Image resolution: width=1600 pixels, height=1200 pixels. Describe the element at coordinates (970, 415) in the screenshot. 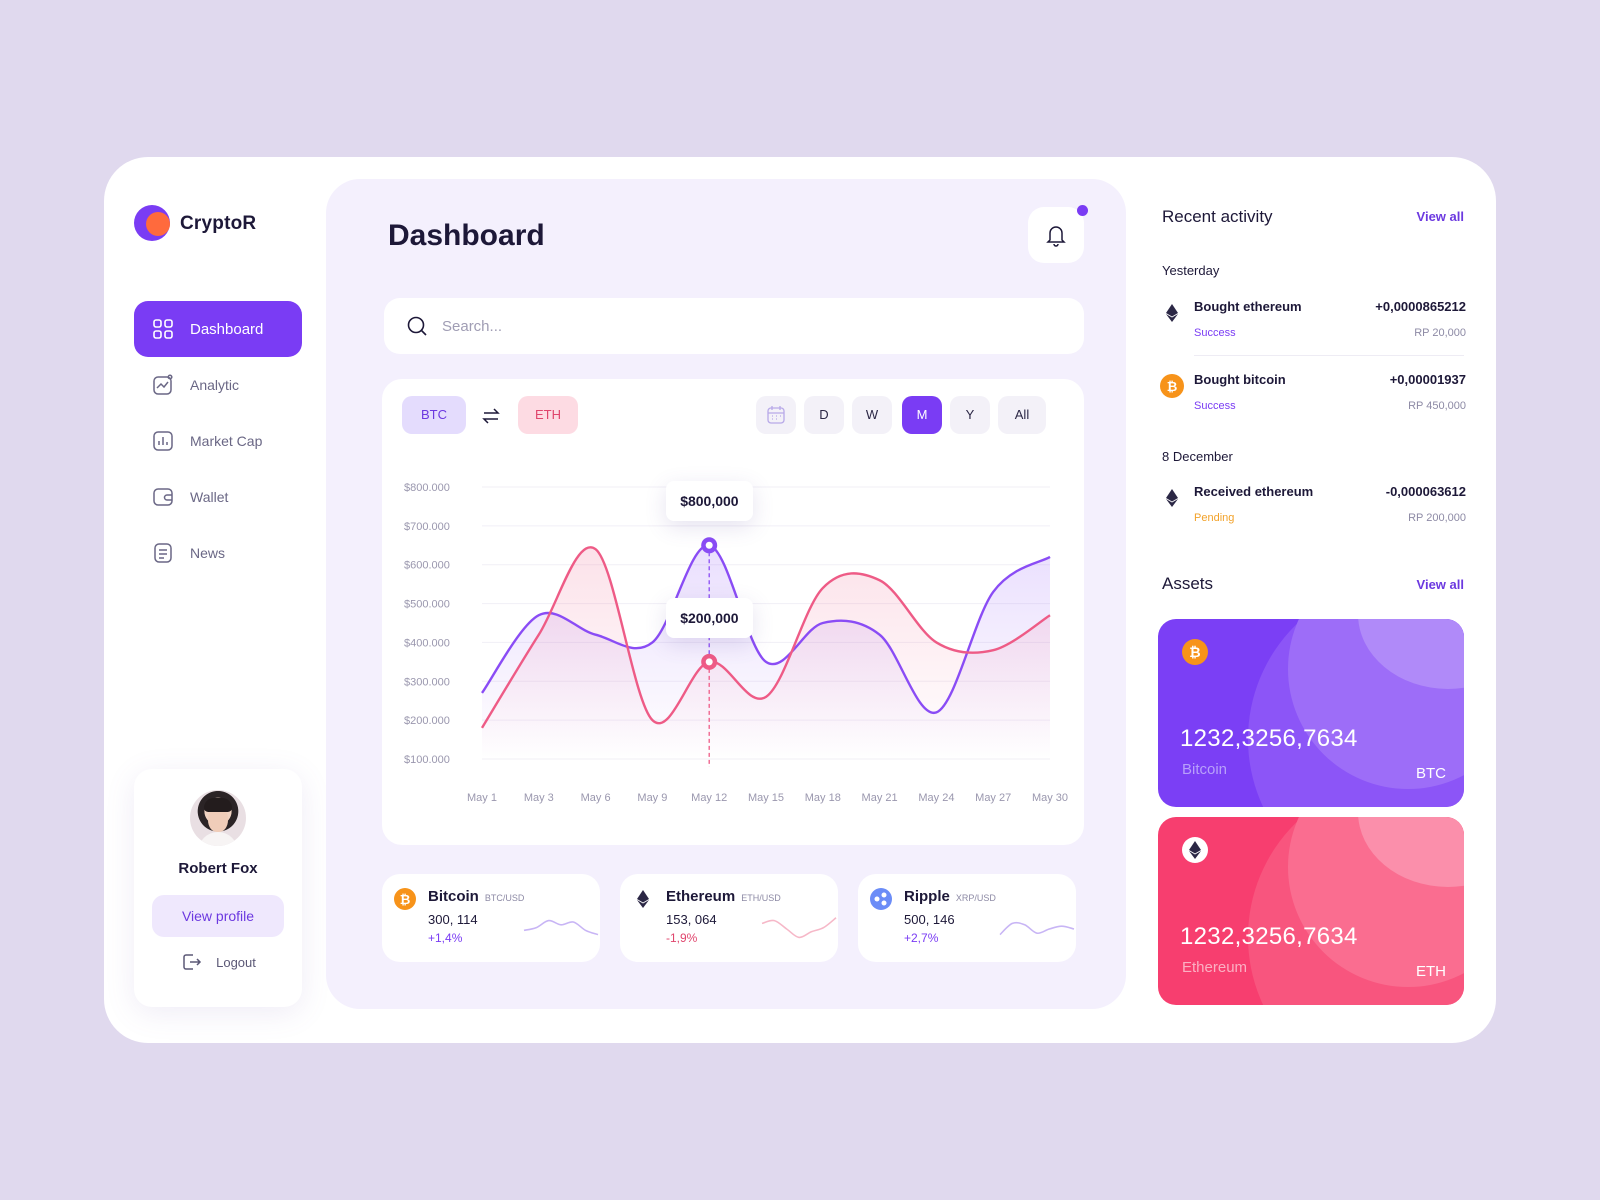

I see `range-y-button: Y` at that location.